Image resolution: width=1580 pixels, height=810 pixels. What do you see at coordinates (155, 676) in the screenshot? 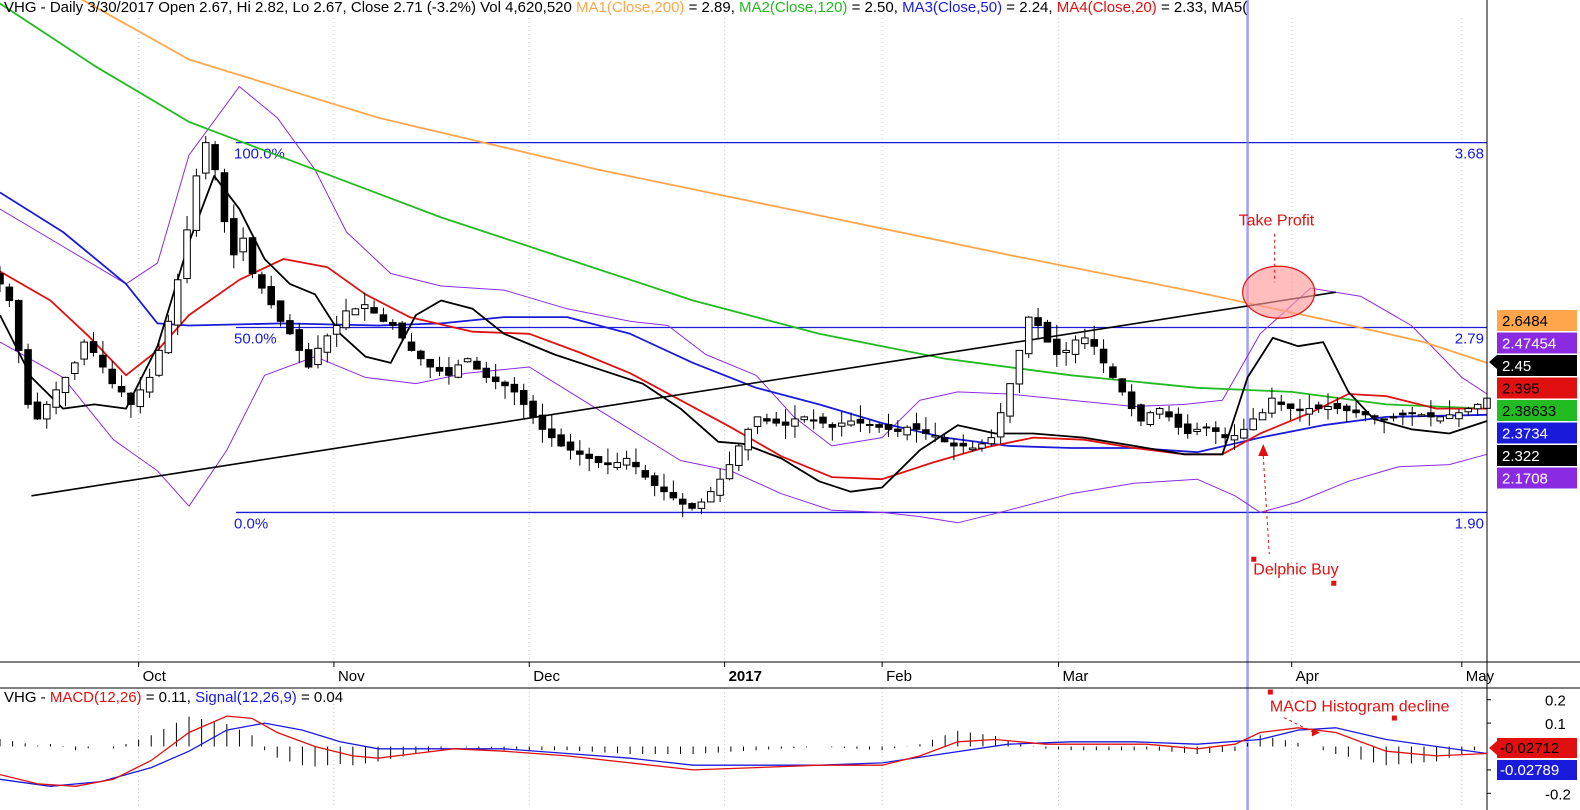
I see `x-tick-label-oct: Oct` at bounding box center [155, 676].